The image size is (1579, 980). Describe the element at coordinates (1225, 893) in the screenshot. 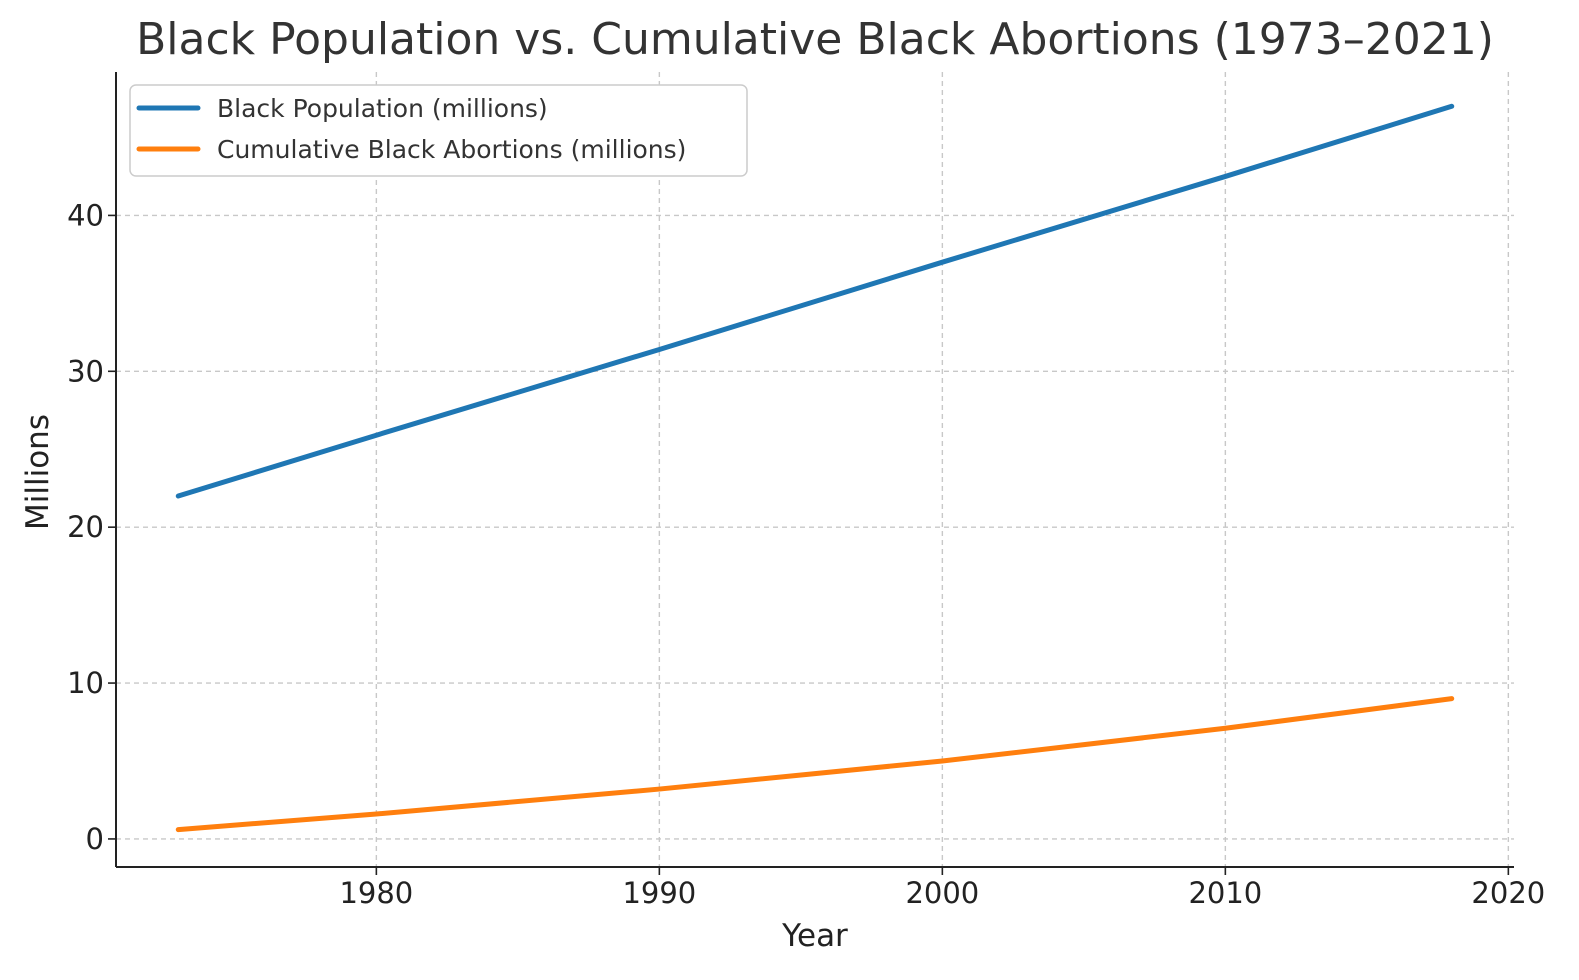

I see `x-tick-label-2010: 2010` at that location.